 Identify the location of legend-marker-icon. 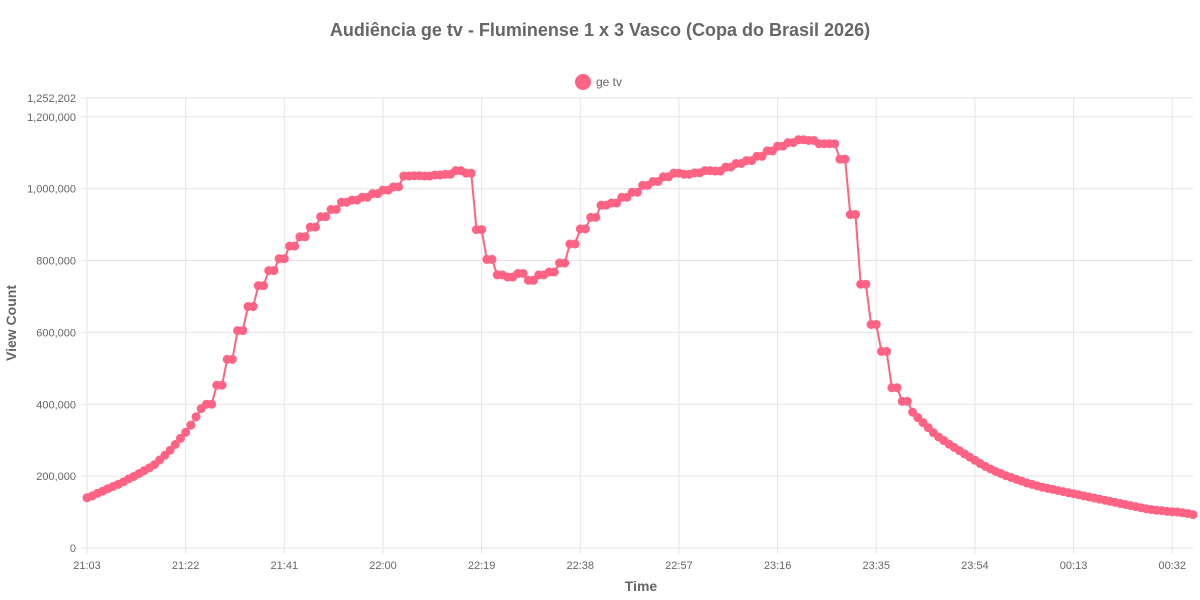
(583, 82).